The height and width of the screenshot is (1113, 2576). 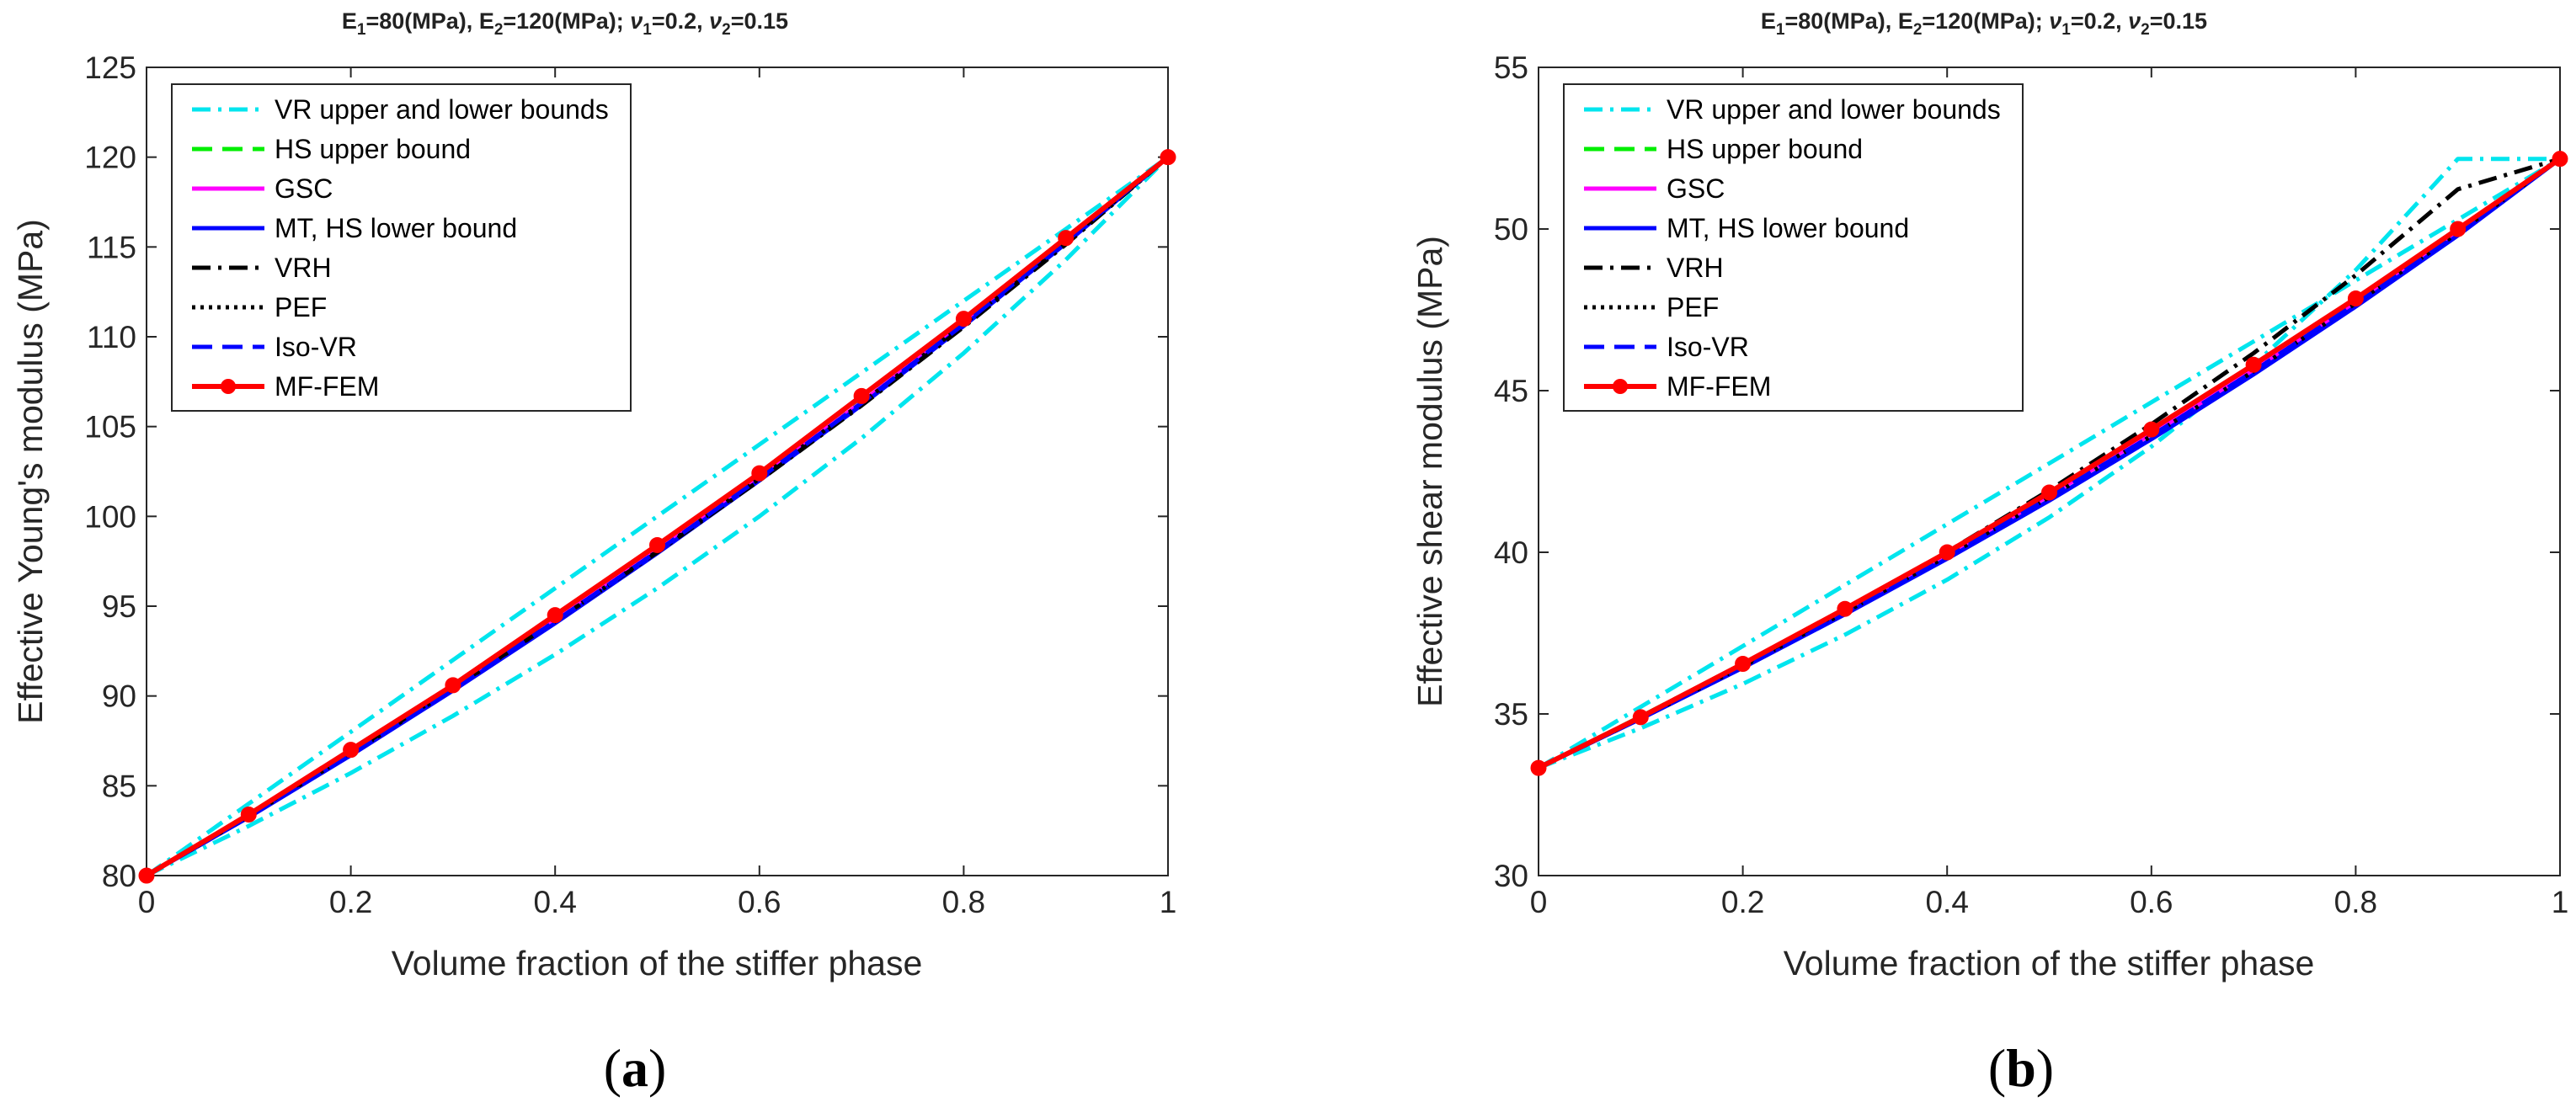 What do you see at coordinates (1511, 391) in the screenshot?
I see `y-tick-label: 45` at bounding box center [1511, 391].